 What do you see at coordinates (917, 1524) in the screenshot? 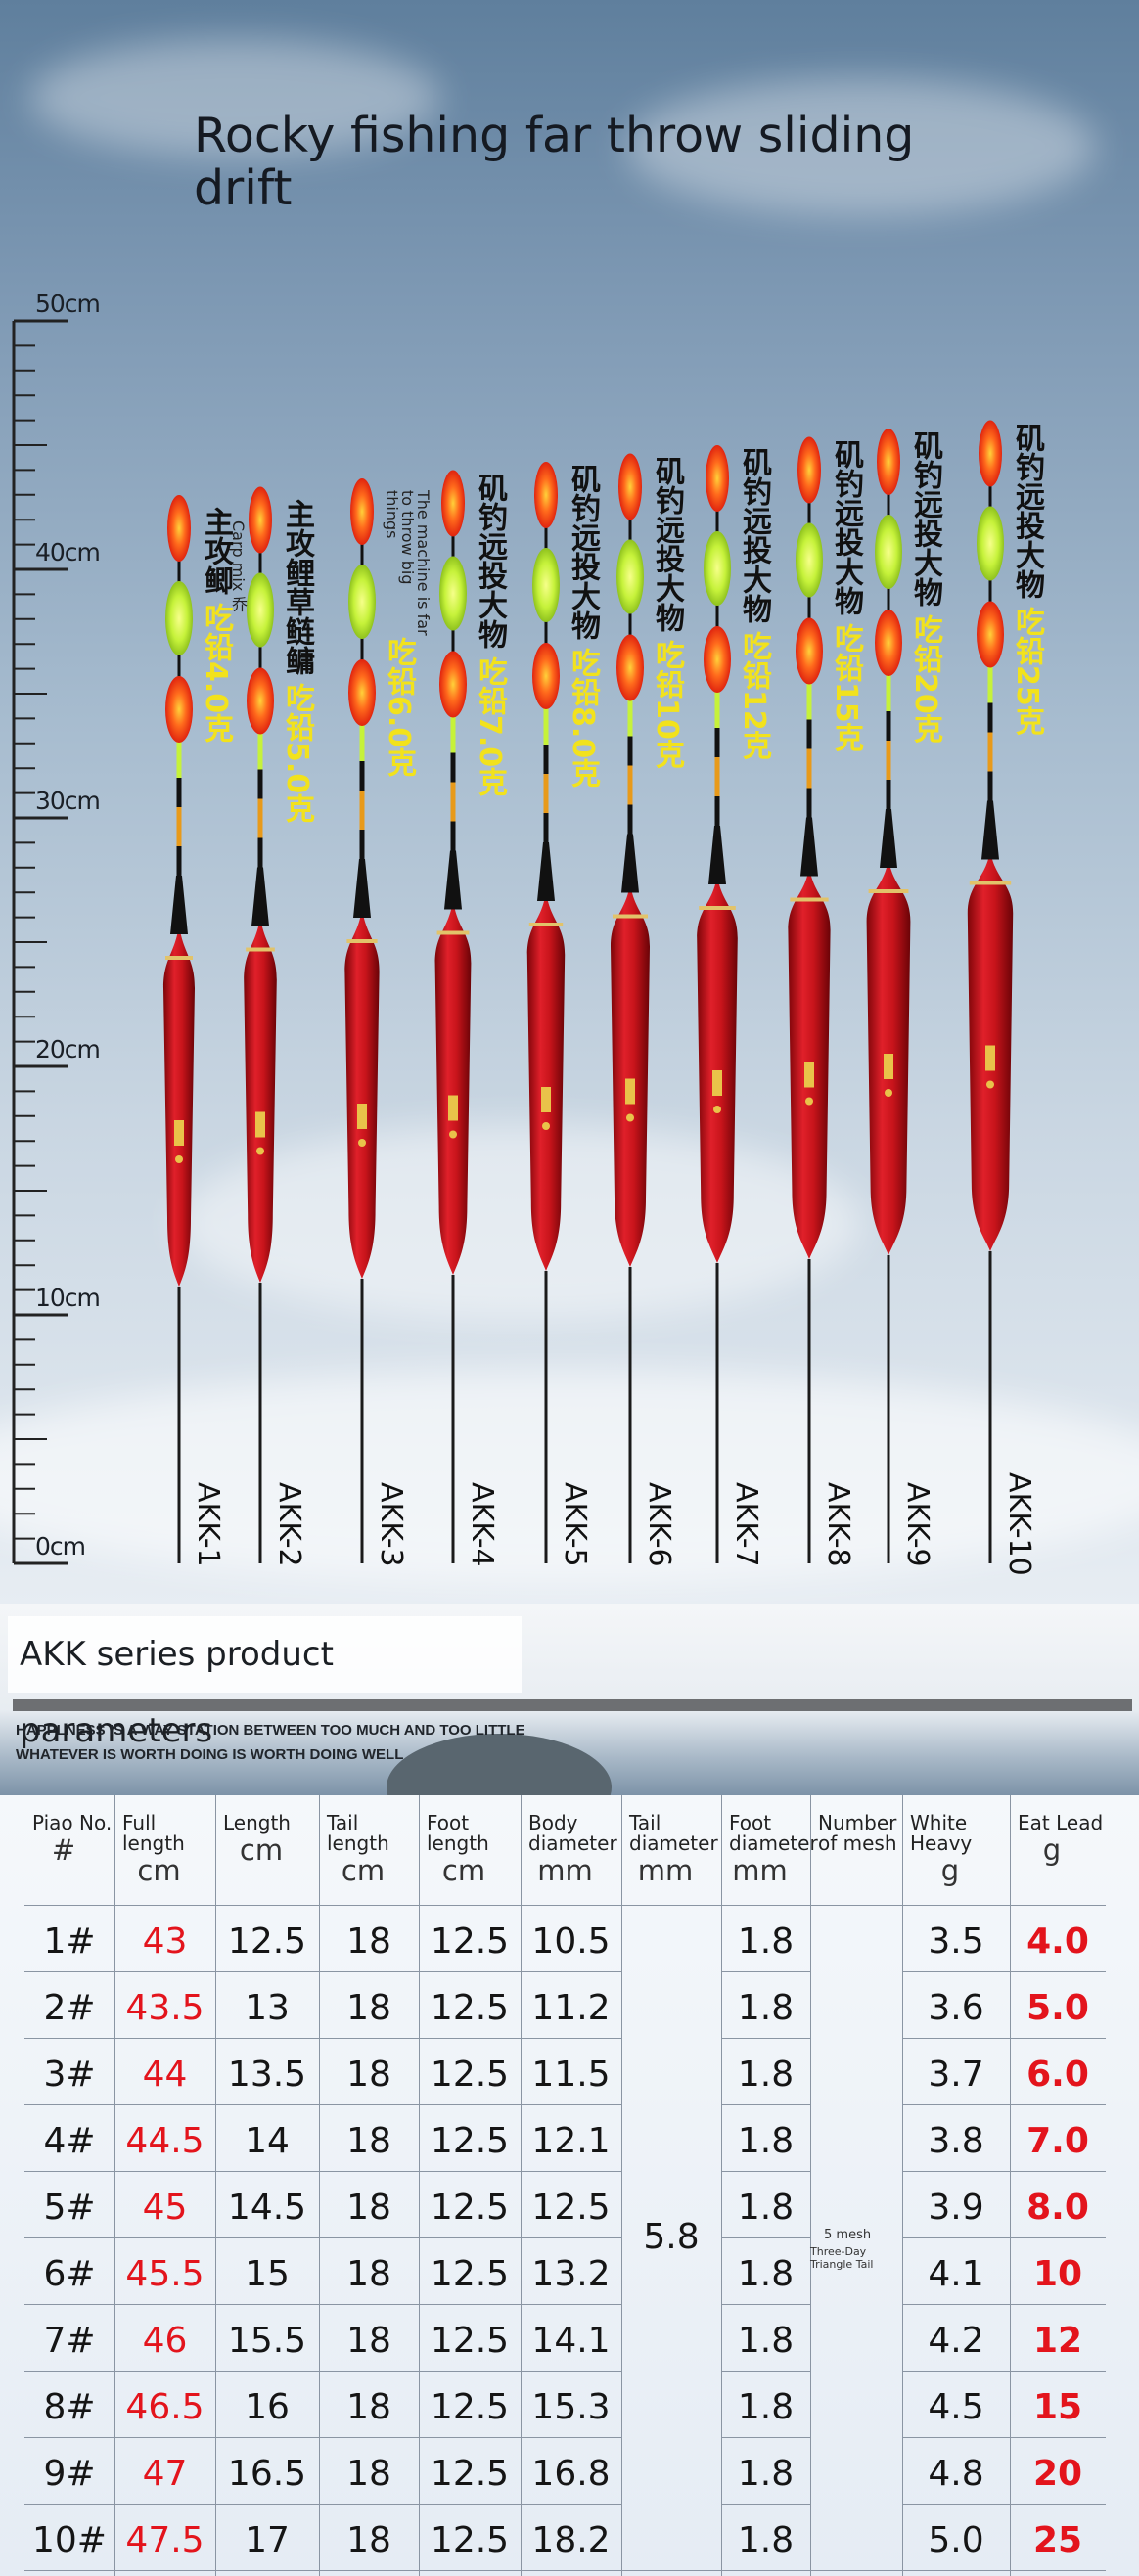
I see `float-model-label: AKK-9` at bounding box center [917, 1524].